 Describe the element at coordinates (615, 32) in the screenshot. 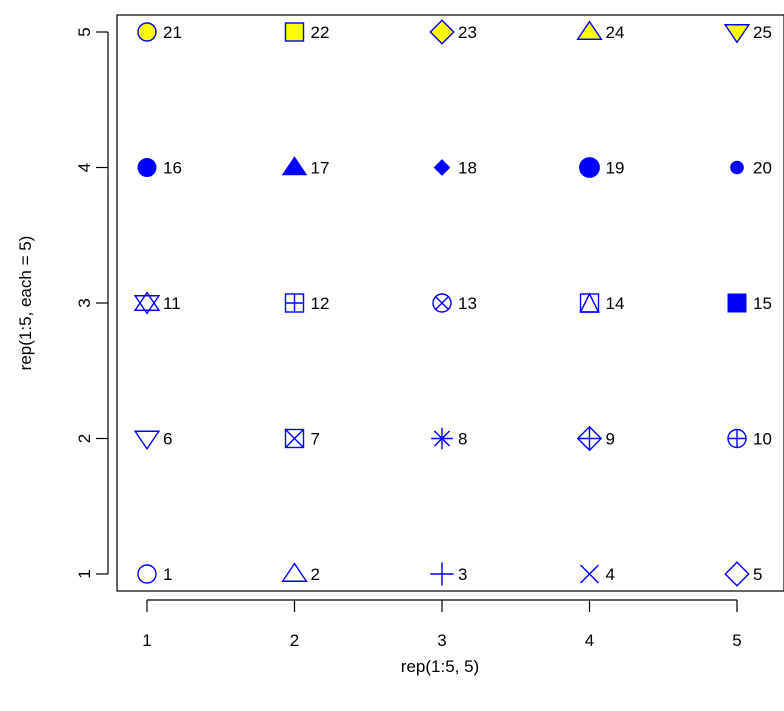

I see `point-label: 24` at that location.